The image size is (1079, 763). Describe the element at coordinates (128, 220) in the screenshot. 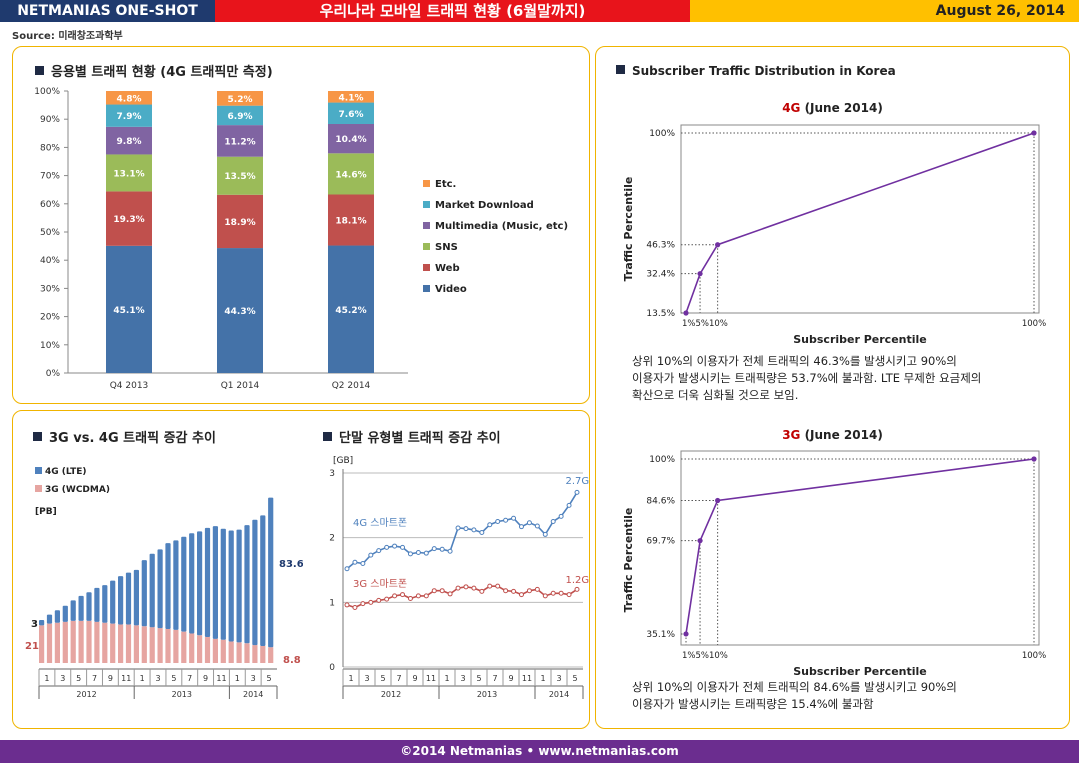

I see `data-label: 19.3%` at that location.